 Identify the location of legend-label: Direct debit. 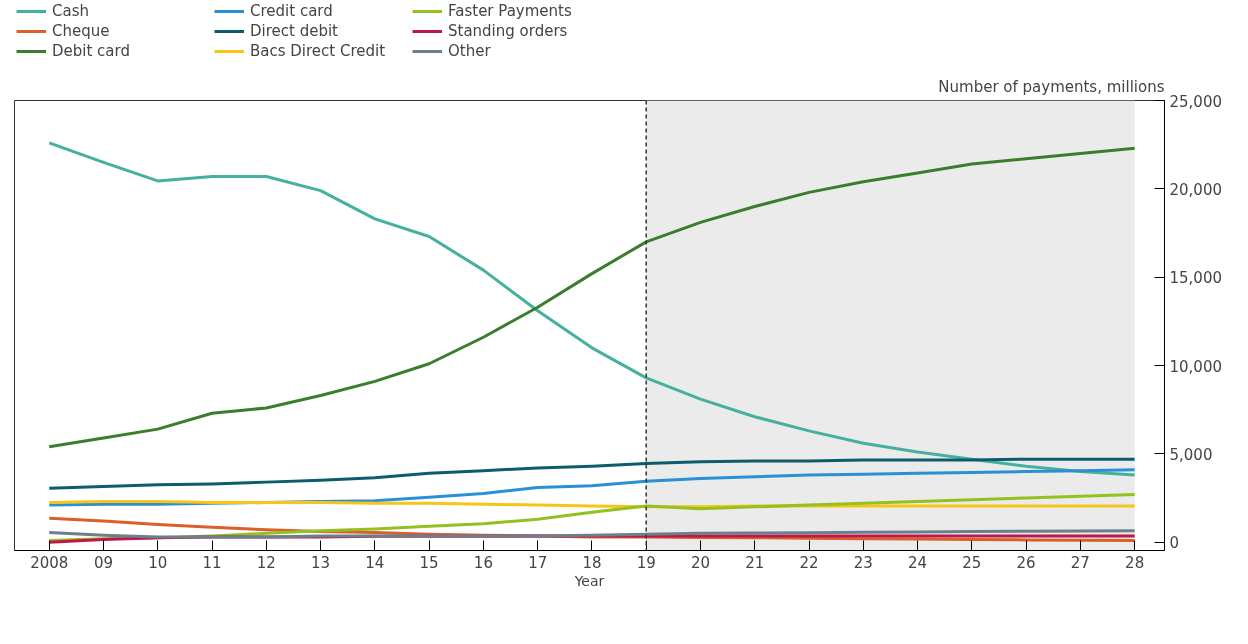
(294, 31).